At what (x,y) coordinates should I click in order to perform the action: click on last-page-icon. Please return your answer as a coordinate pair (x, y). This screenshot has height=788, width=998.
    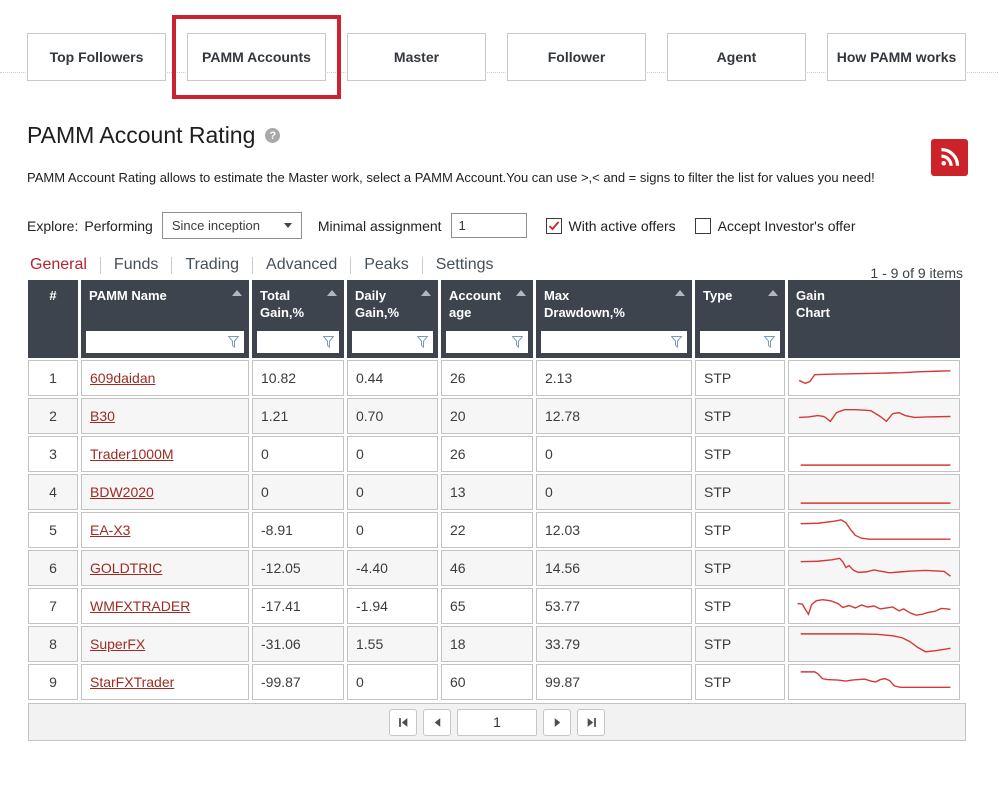
    Looking at the image, I should click on (591, 722).